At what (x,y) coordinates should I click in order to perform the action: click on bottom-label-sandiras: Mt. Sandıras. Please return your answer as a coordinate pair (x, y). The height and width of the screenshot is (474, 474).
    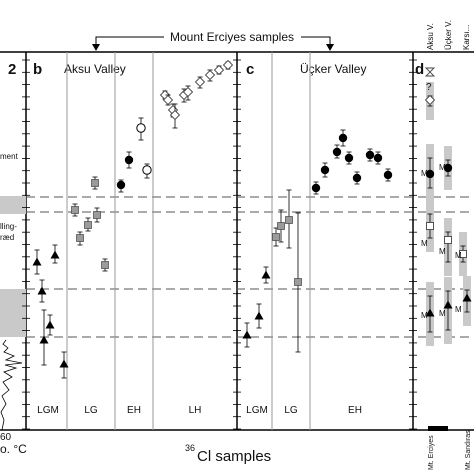
    Looking at the image, I should click on (468, 450).